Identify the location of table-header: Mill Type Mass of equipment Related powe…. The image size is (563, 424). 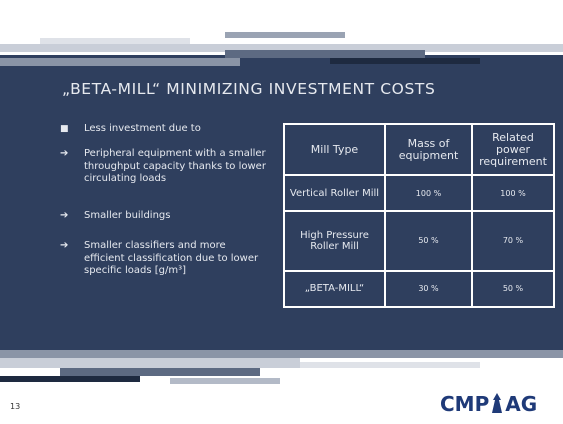
(419, 149).